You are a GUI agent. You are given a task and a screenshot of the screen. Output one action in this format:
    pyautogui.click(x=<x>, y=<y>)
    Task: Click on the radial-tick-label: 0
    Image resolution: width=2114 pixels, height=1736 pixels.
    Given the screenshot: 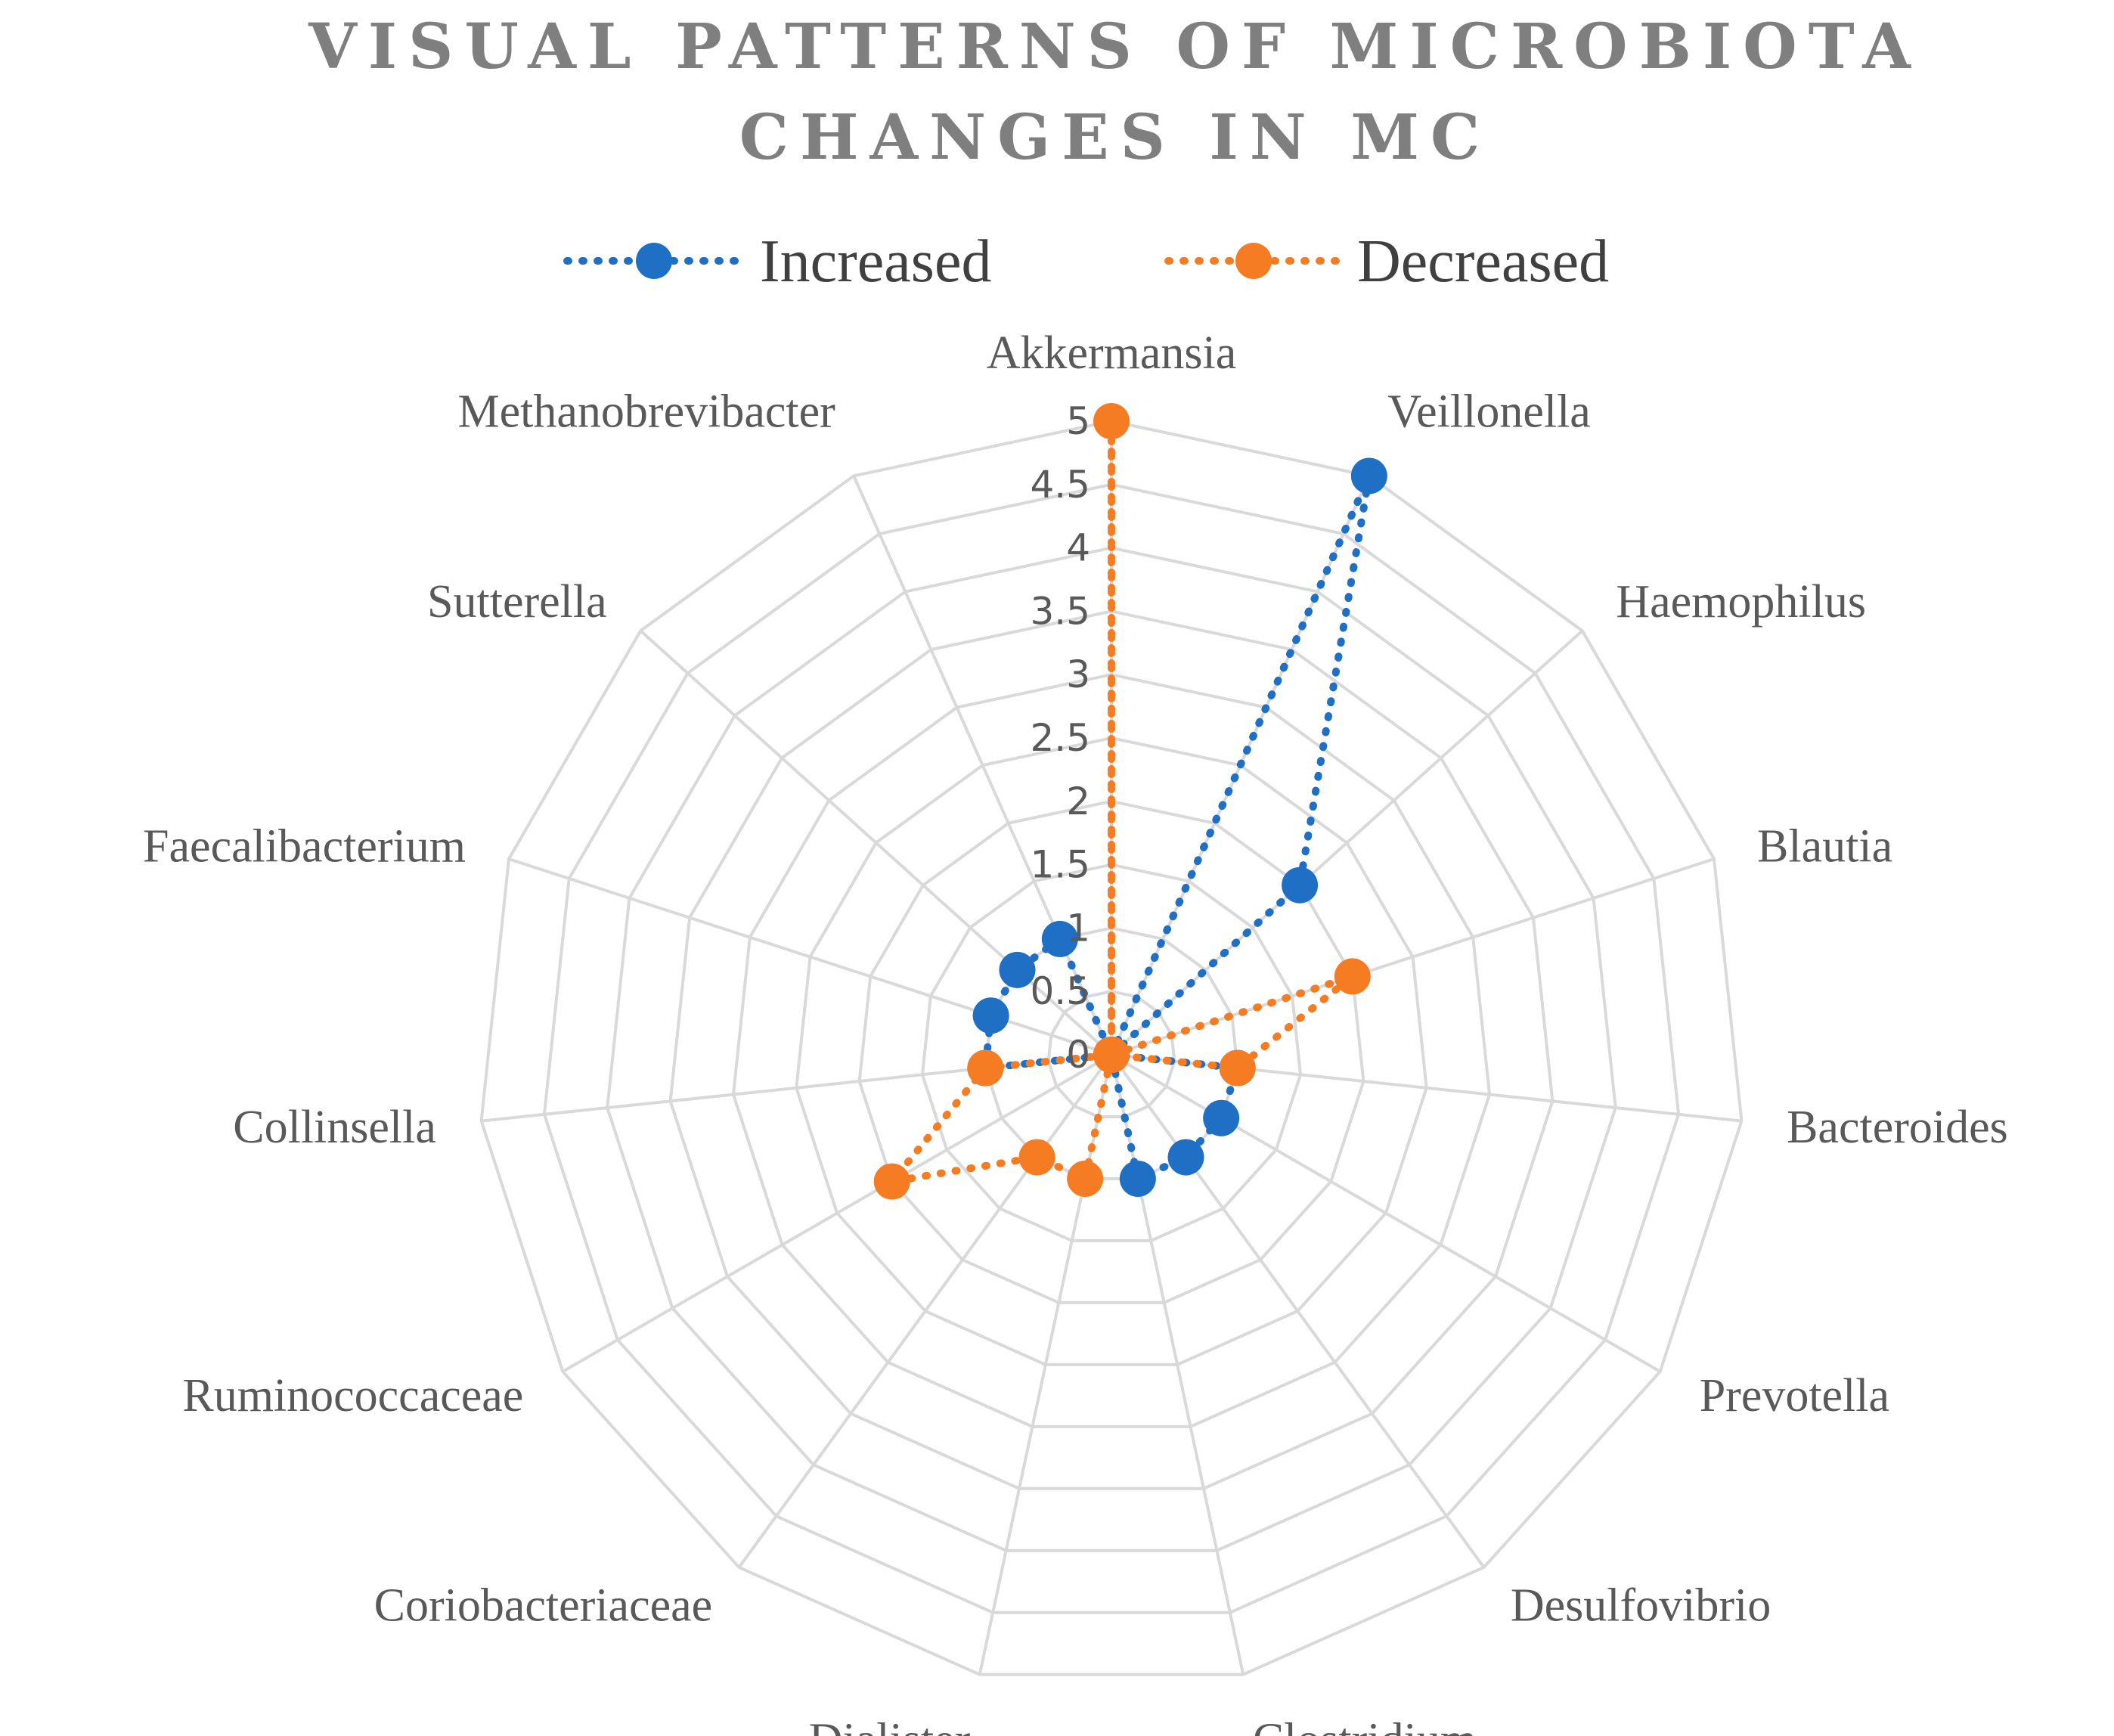 What is the action you would take?
    pyautogui.click(x=1078, y=1055)
    